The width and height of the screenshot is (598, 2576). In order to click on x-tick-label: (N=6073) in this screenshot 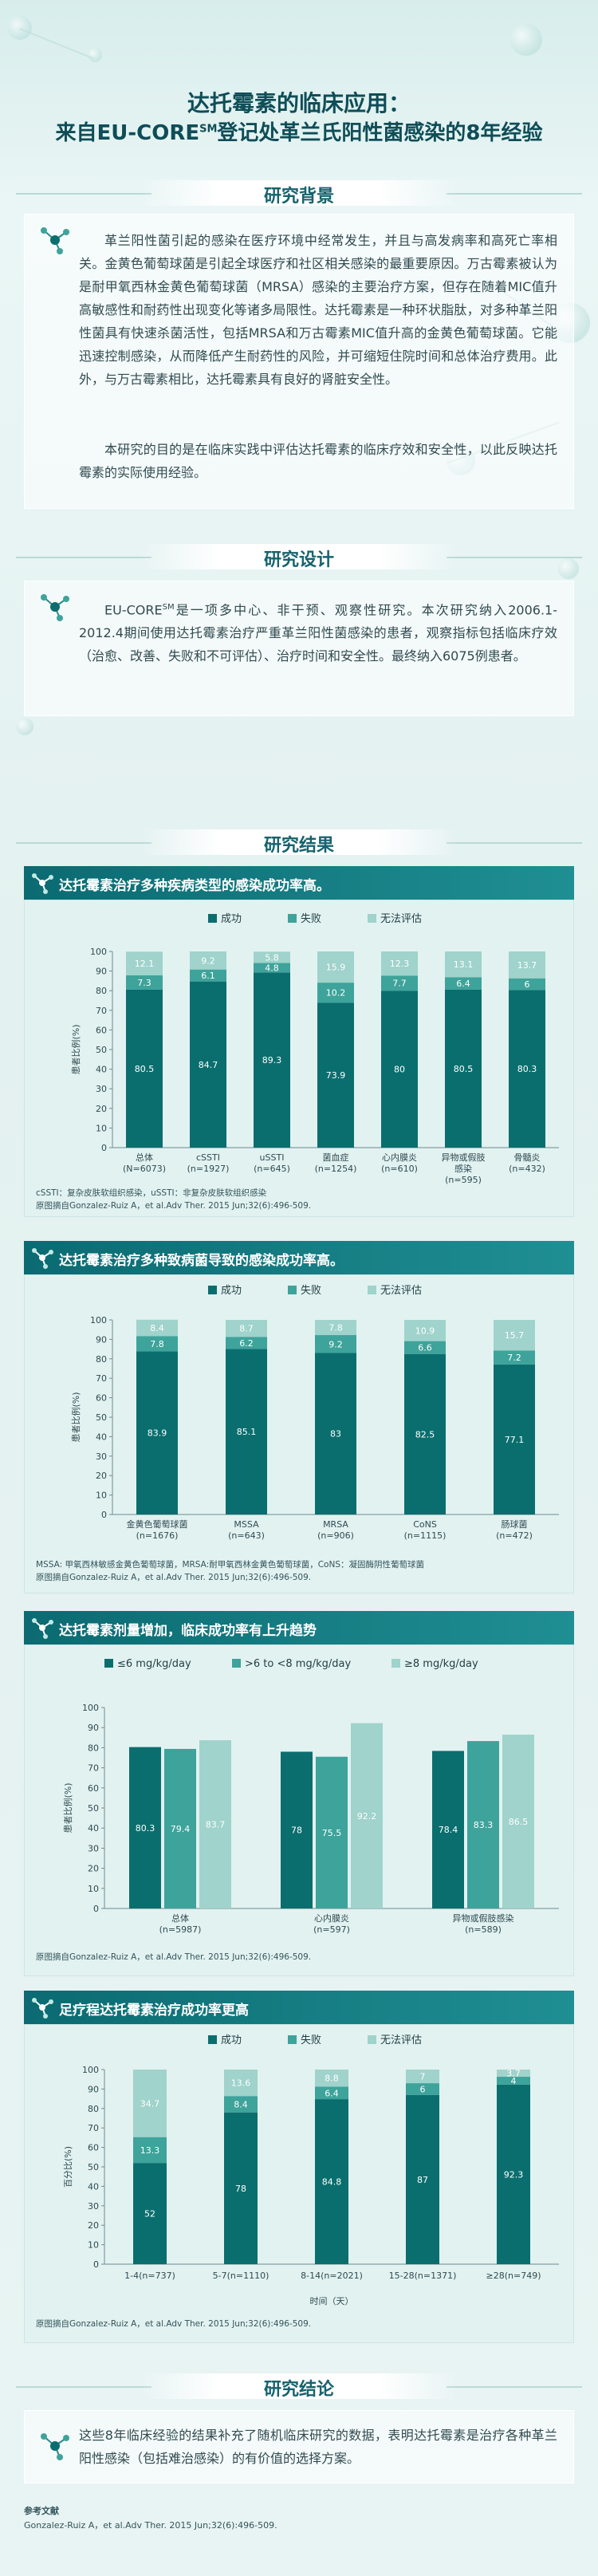, I will do `click(144, 1169)`.